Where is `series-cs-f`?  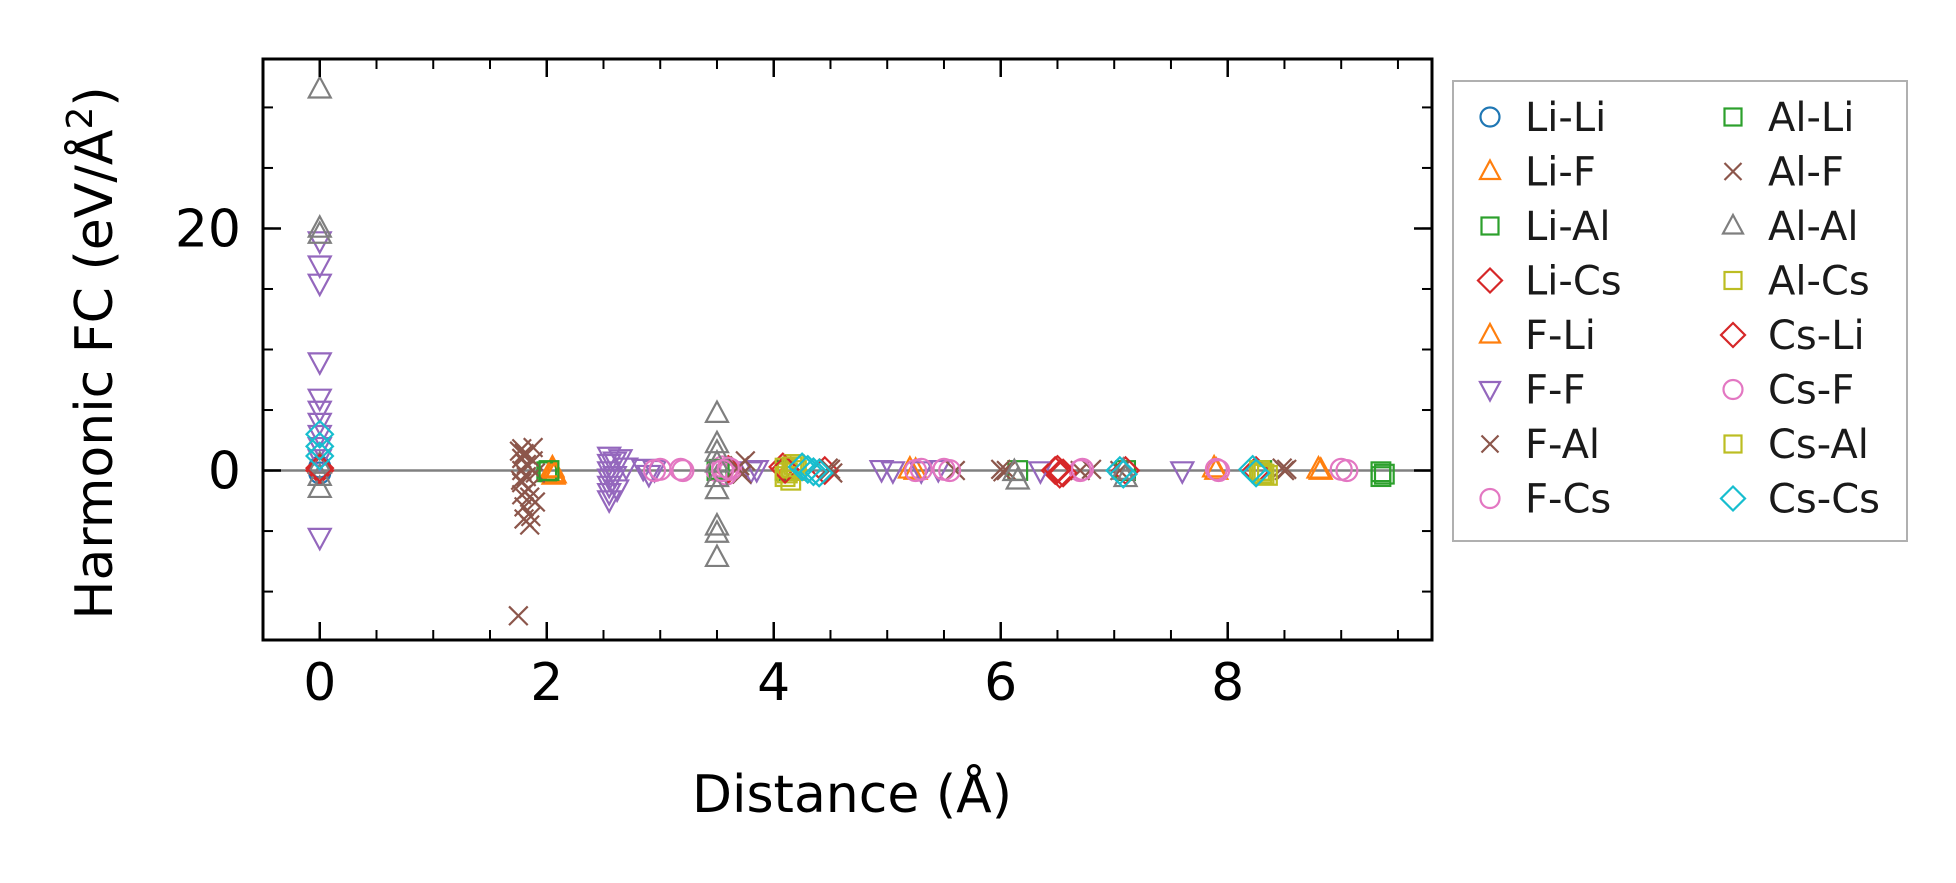
series-cs-f is located at coordinates (1000, 469).